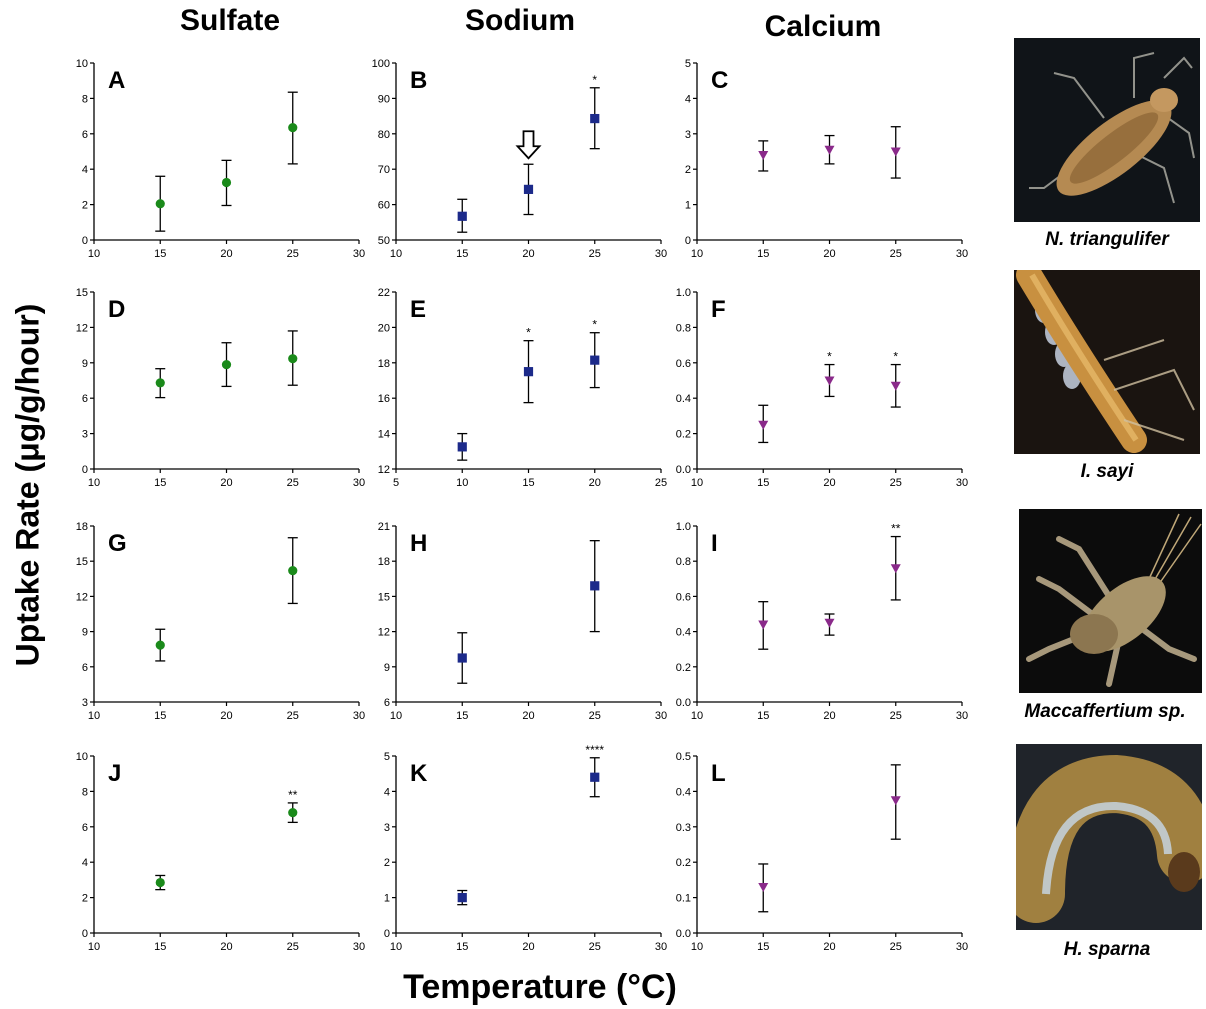  I want to click on panel-letter: F, so click(718, 309).